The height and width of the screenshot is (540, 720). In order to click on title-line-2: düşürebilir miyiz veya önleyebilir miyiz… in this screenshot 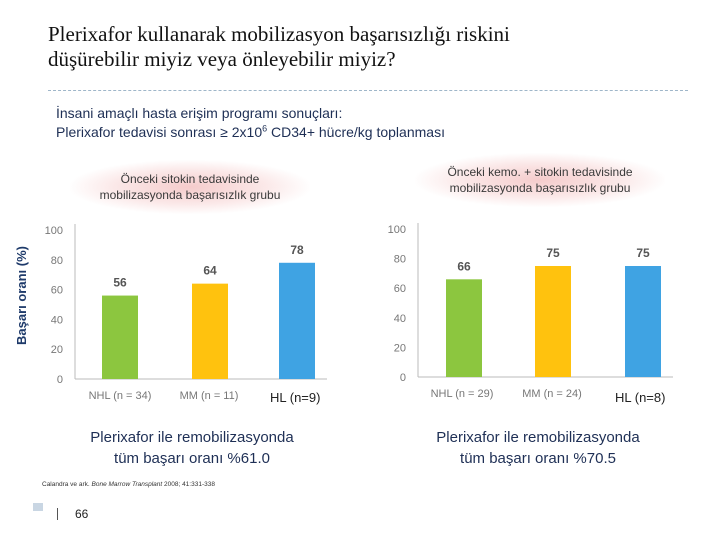, I will do `click(222, 59)`.